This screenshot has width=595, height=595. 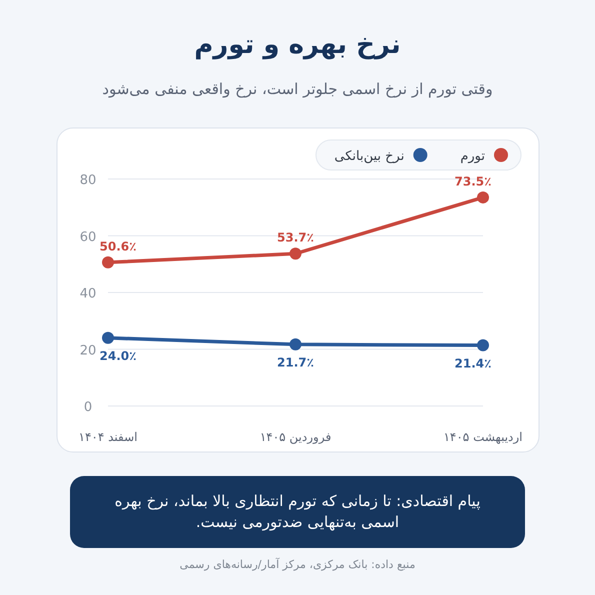 What do you see at coordinates (118, 355) in the screenshot?
I see `data-label: 24.0٪` at bounding box center [118, 355].